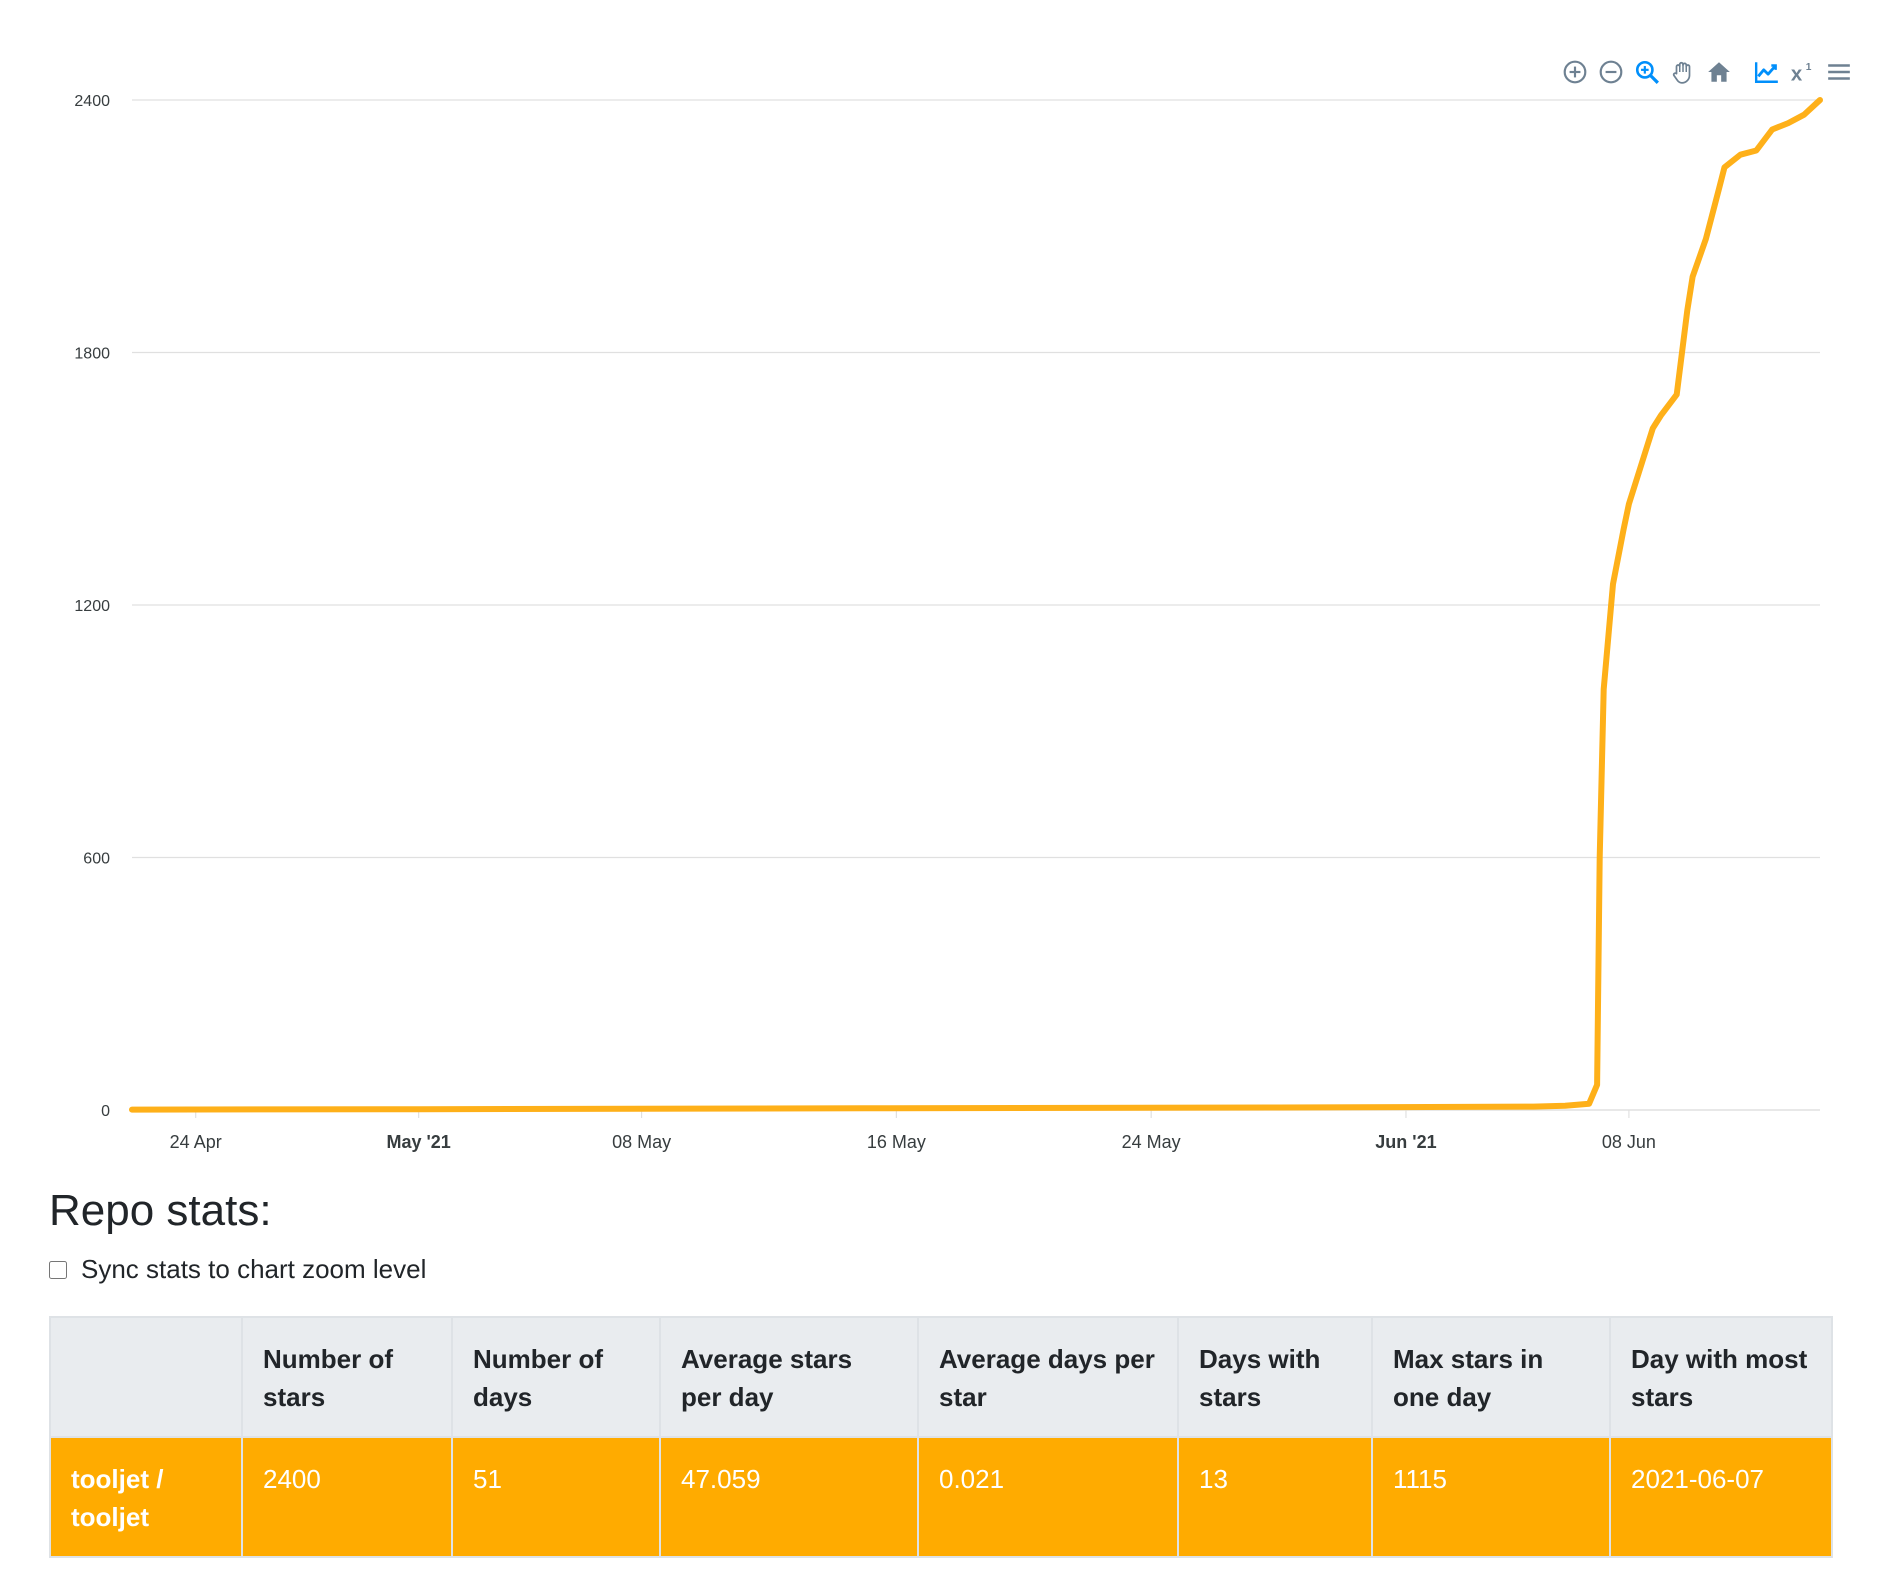 The image size is (1890, 1586). Describe the element at coordinates (196, 1142) in the screenshot. I see `x-tick-label: 24 Apr` at that location.